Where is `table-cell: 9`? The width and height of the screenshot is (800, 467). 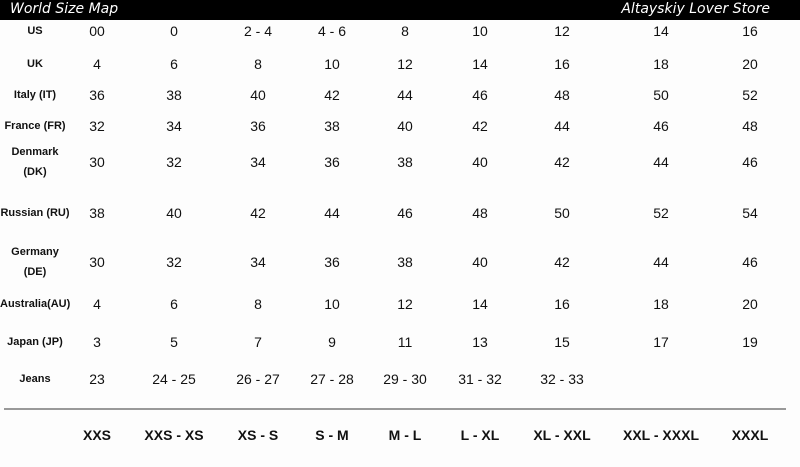 table-cell: 9 is located at coordinates (332, 342).